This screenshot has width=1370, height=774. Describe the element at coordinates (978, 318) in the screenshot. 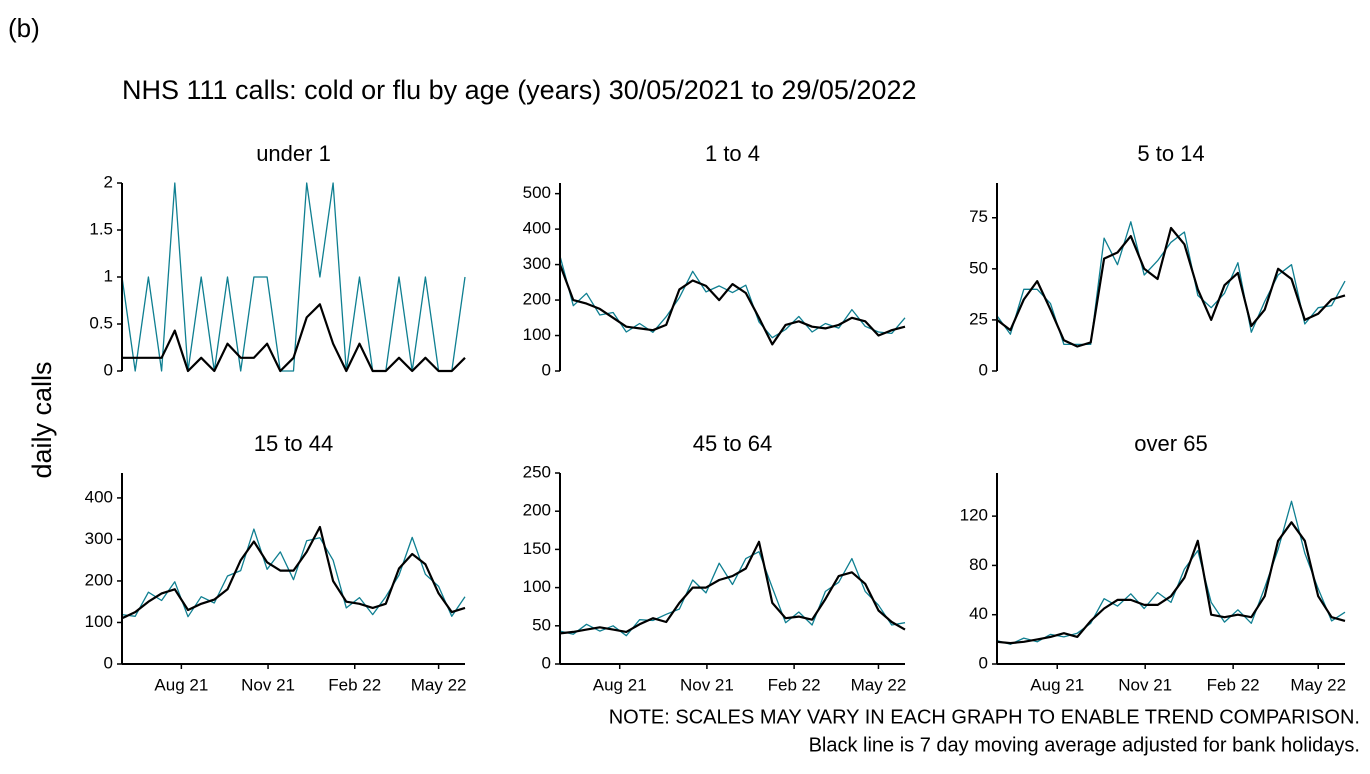

I see `y-tick-label: 25` at that location.